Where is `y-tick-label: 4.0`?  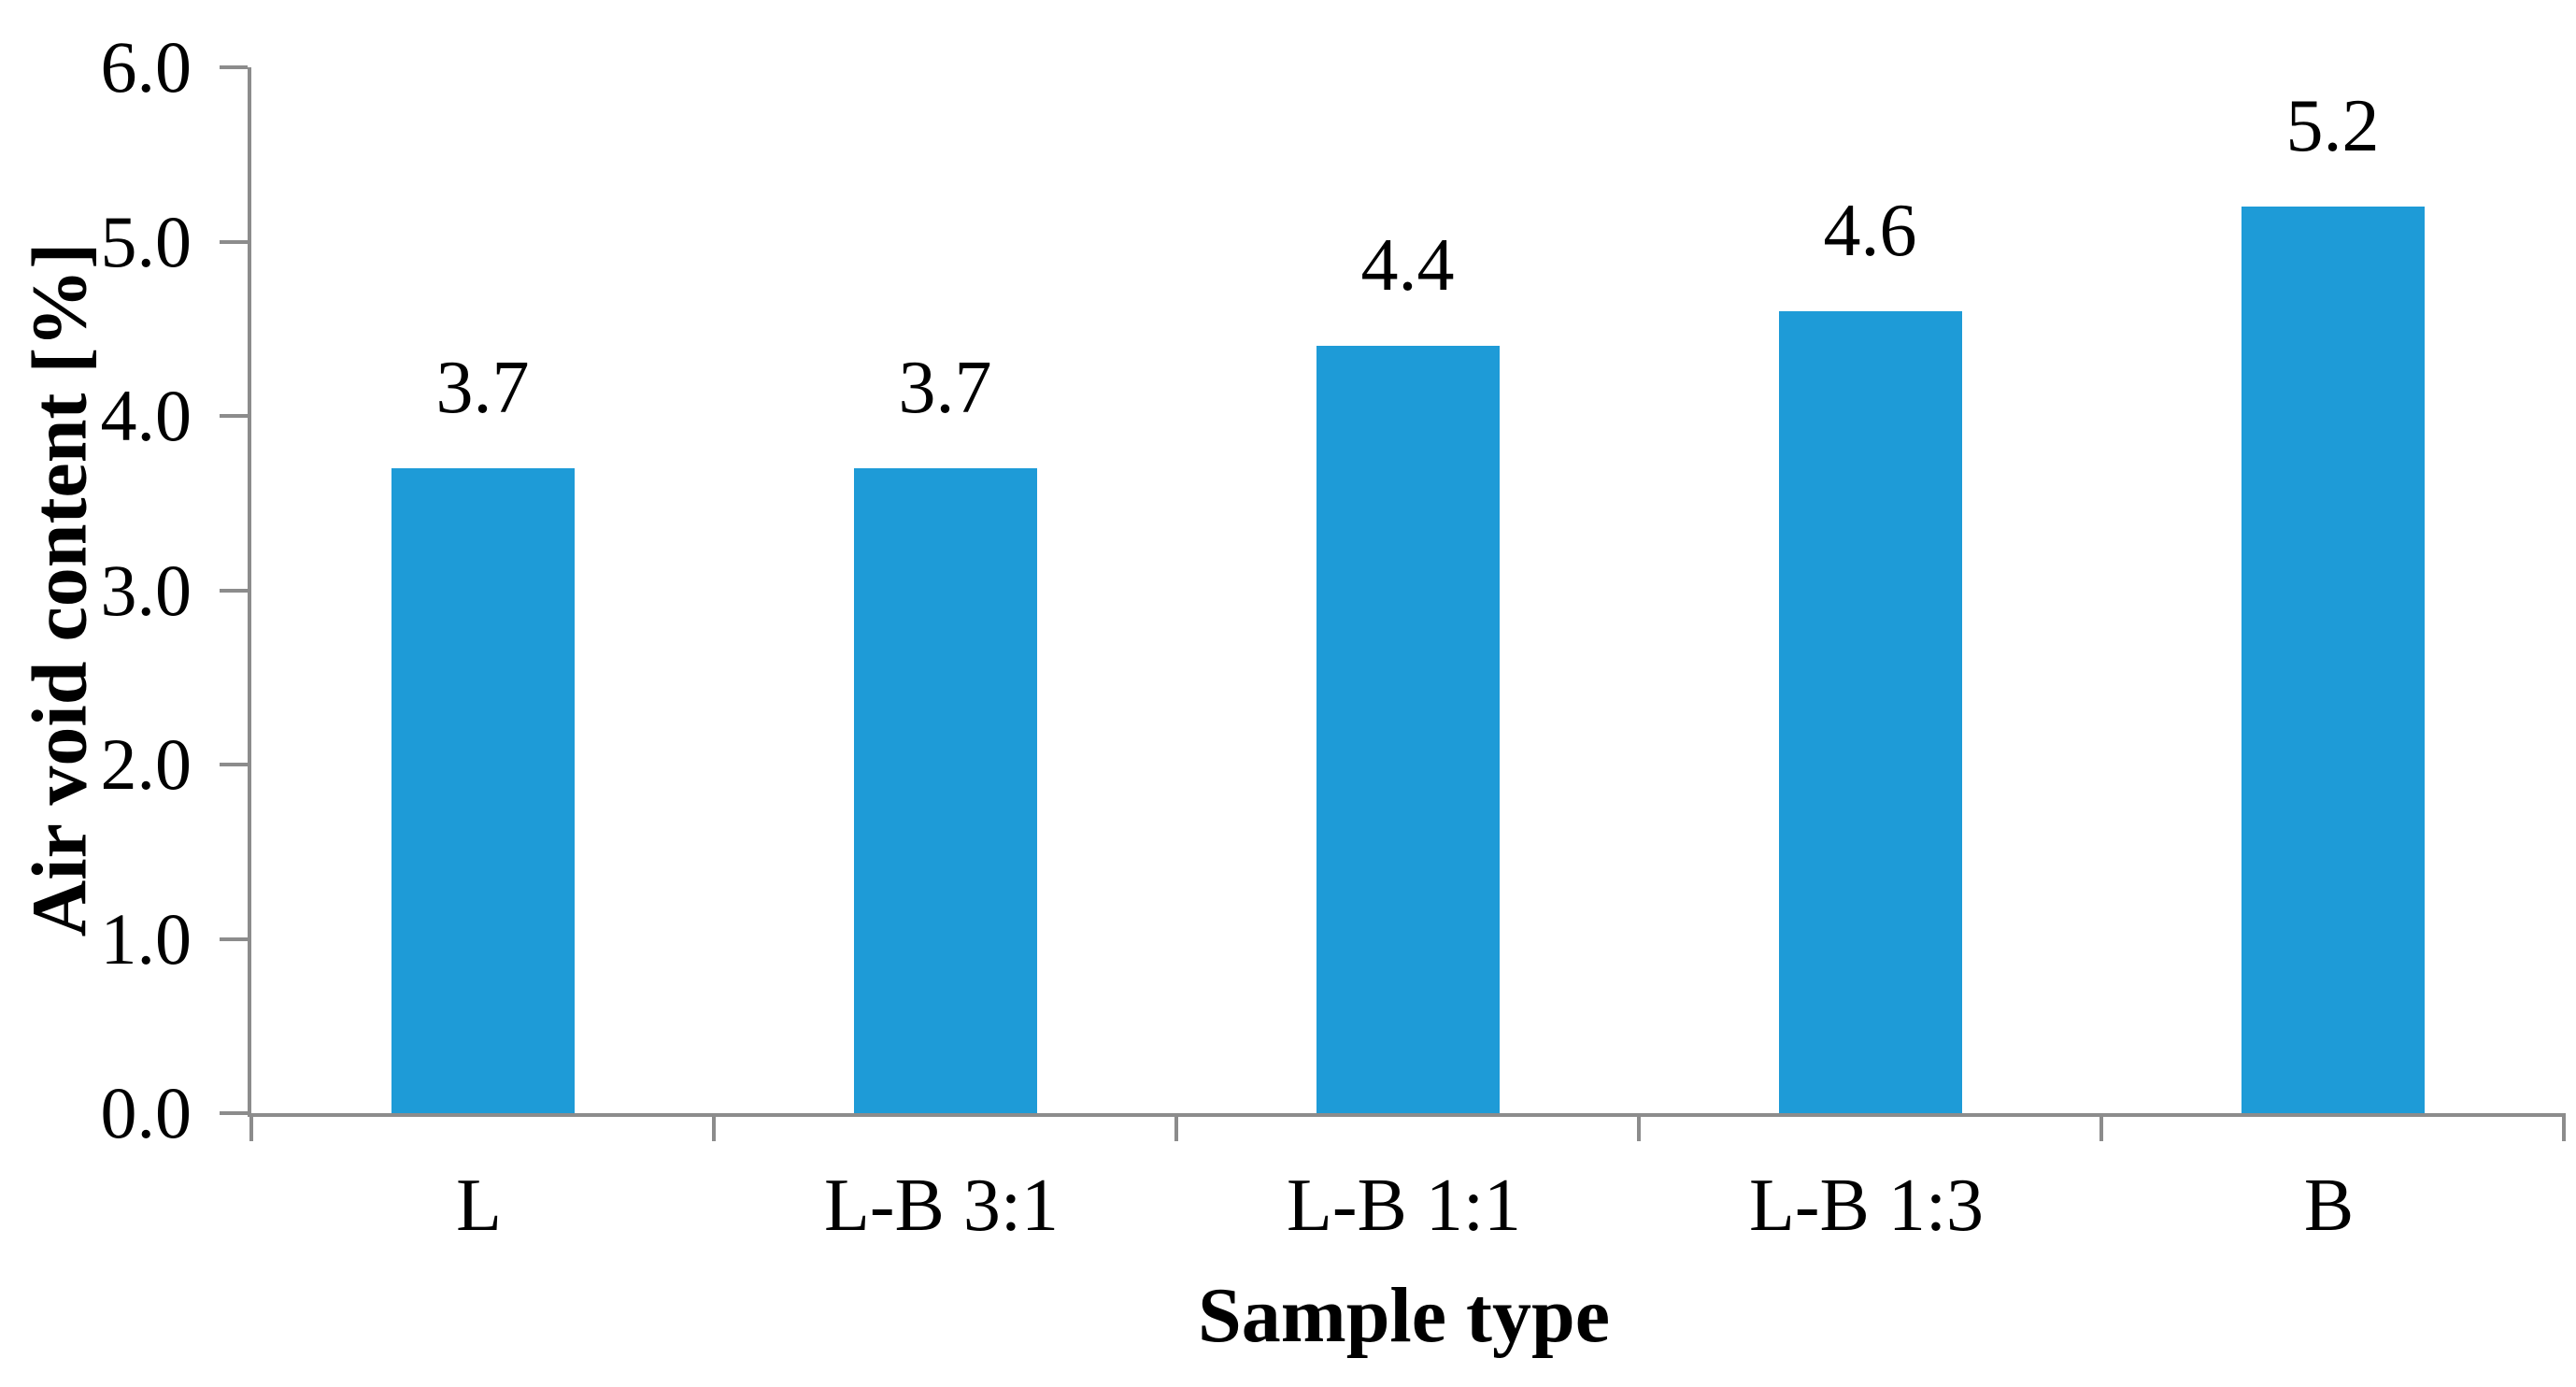
y-tick-label: 4.0 is located at coordinates (146, 415).